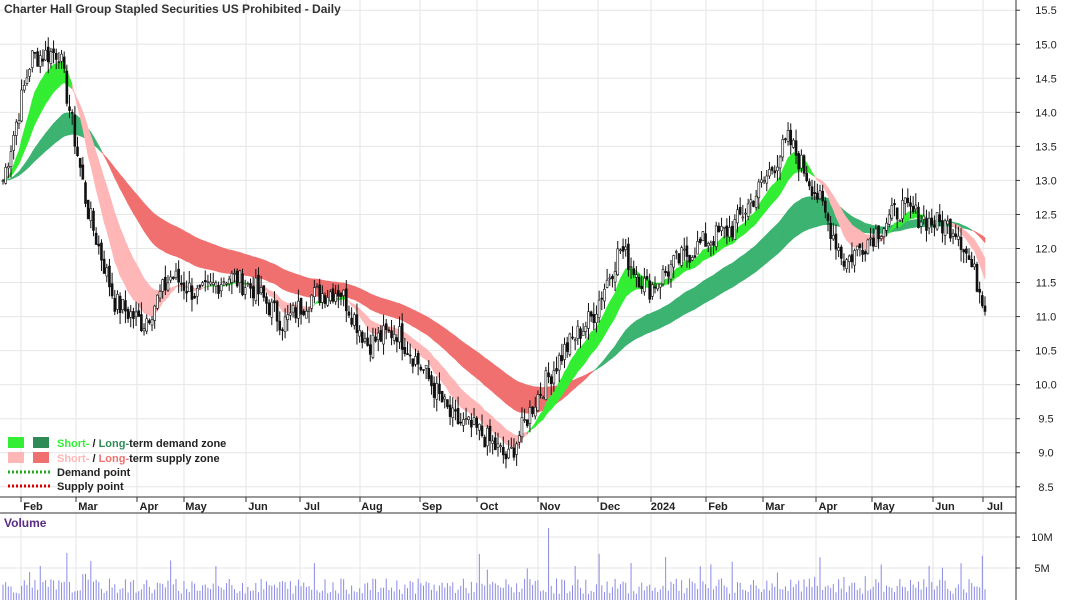  What do you see at coordinates (1045, 420) in the screenshot?
I see `y-tick-label: 9.5` at bounding box center [1045, 420].